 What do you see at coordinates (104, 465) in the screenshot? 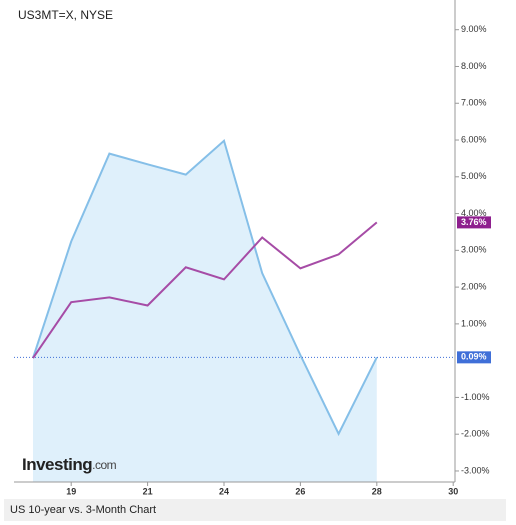
I see `logo-suffix: .com` at bounding box center [104, 465].